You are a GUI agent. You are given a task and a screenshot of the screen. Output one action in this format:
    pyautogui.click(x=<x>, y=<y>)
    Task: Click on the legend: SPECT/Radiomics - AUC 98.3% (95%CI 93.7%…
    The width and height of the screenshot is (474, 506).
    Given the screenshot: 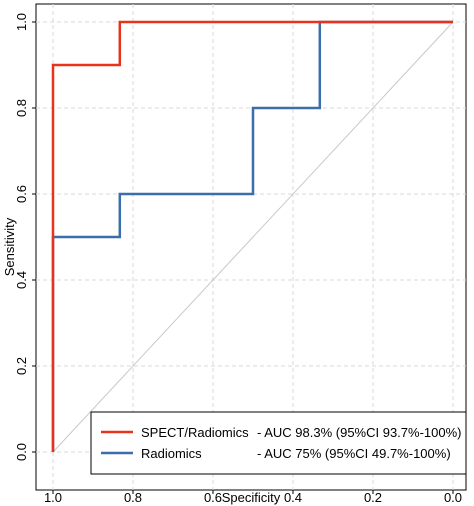 What is the action you would take?
    pyautogui.click(x=278, y=443)
    